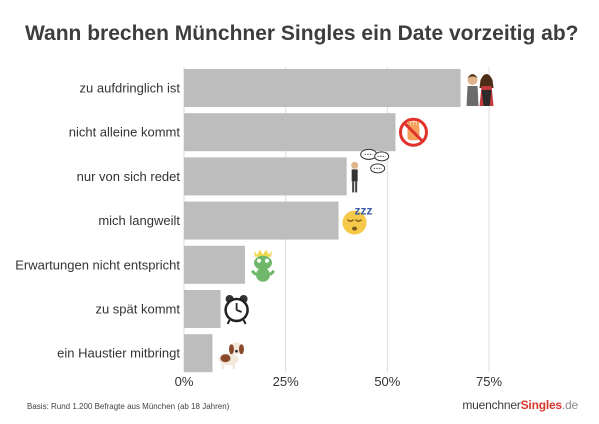 The image size is (599, 424). Describe the element at coordinates (139, 220) in the screenshot. I see `category-label: mich langweilt` at that location.